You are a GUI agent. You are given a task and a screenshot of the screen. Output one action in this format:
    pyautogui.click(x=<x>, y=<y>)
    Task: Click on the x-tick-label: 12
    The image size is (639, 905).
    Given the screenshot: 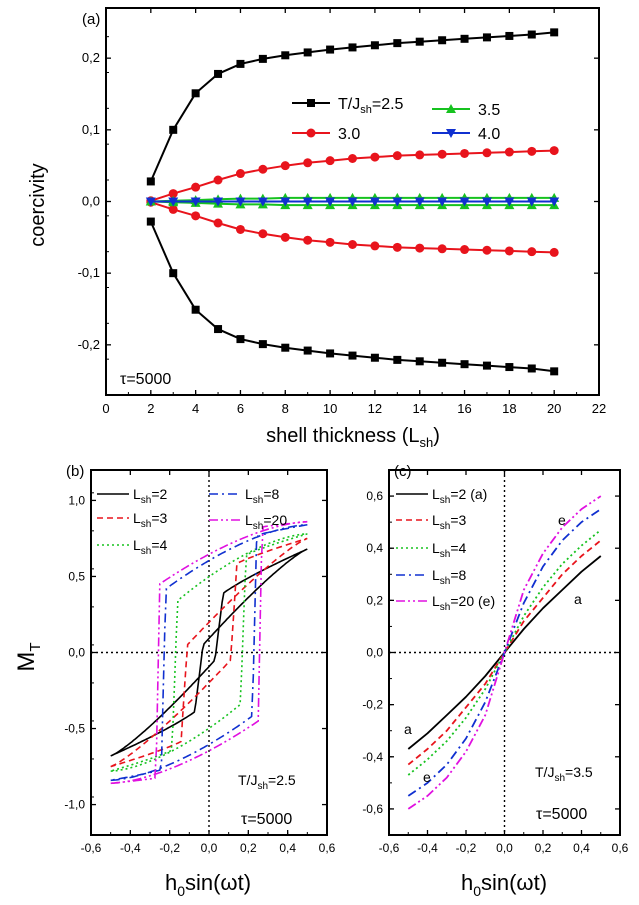 What is the action you would take?
    pyautogui.click(x=375, y=408)
    